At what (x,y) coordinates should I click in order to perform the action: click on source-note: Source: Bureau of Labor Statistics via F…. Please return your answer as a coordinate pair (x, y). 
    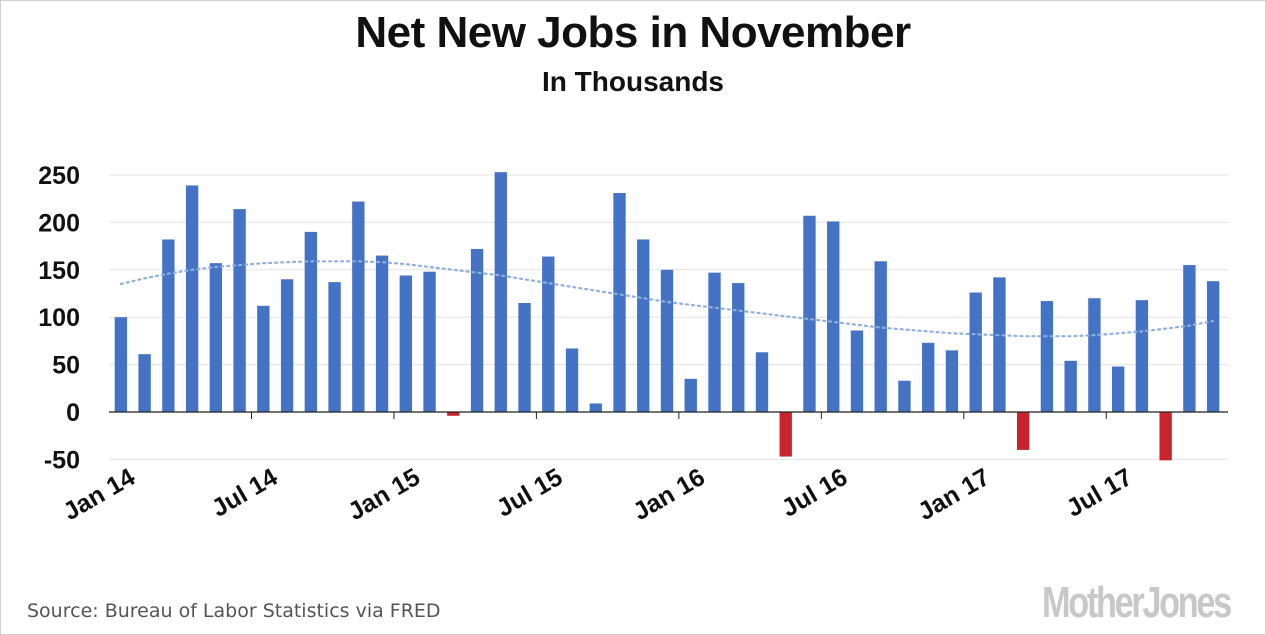
    Looking at the image, I should click on (234, 611).